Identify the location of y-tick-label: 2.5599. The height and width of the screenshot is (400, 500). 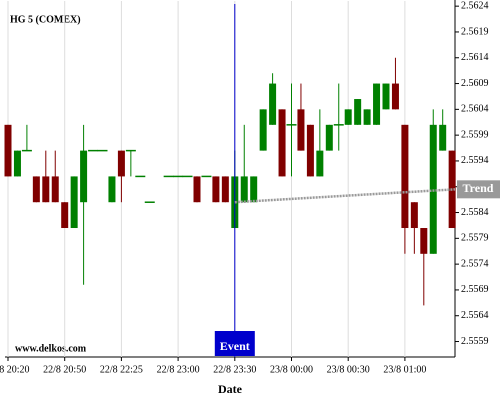
(475, 134).